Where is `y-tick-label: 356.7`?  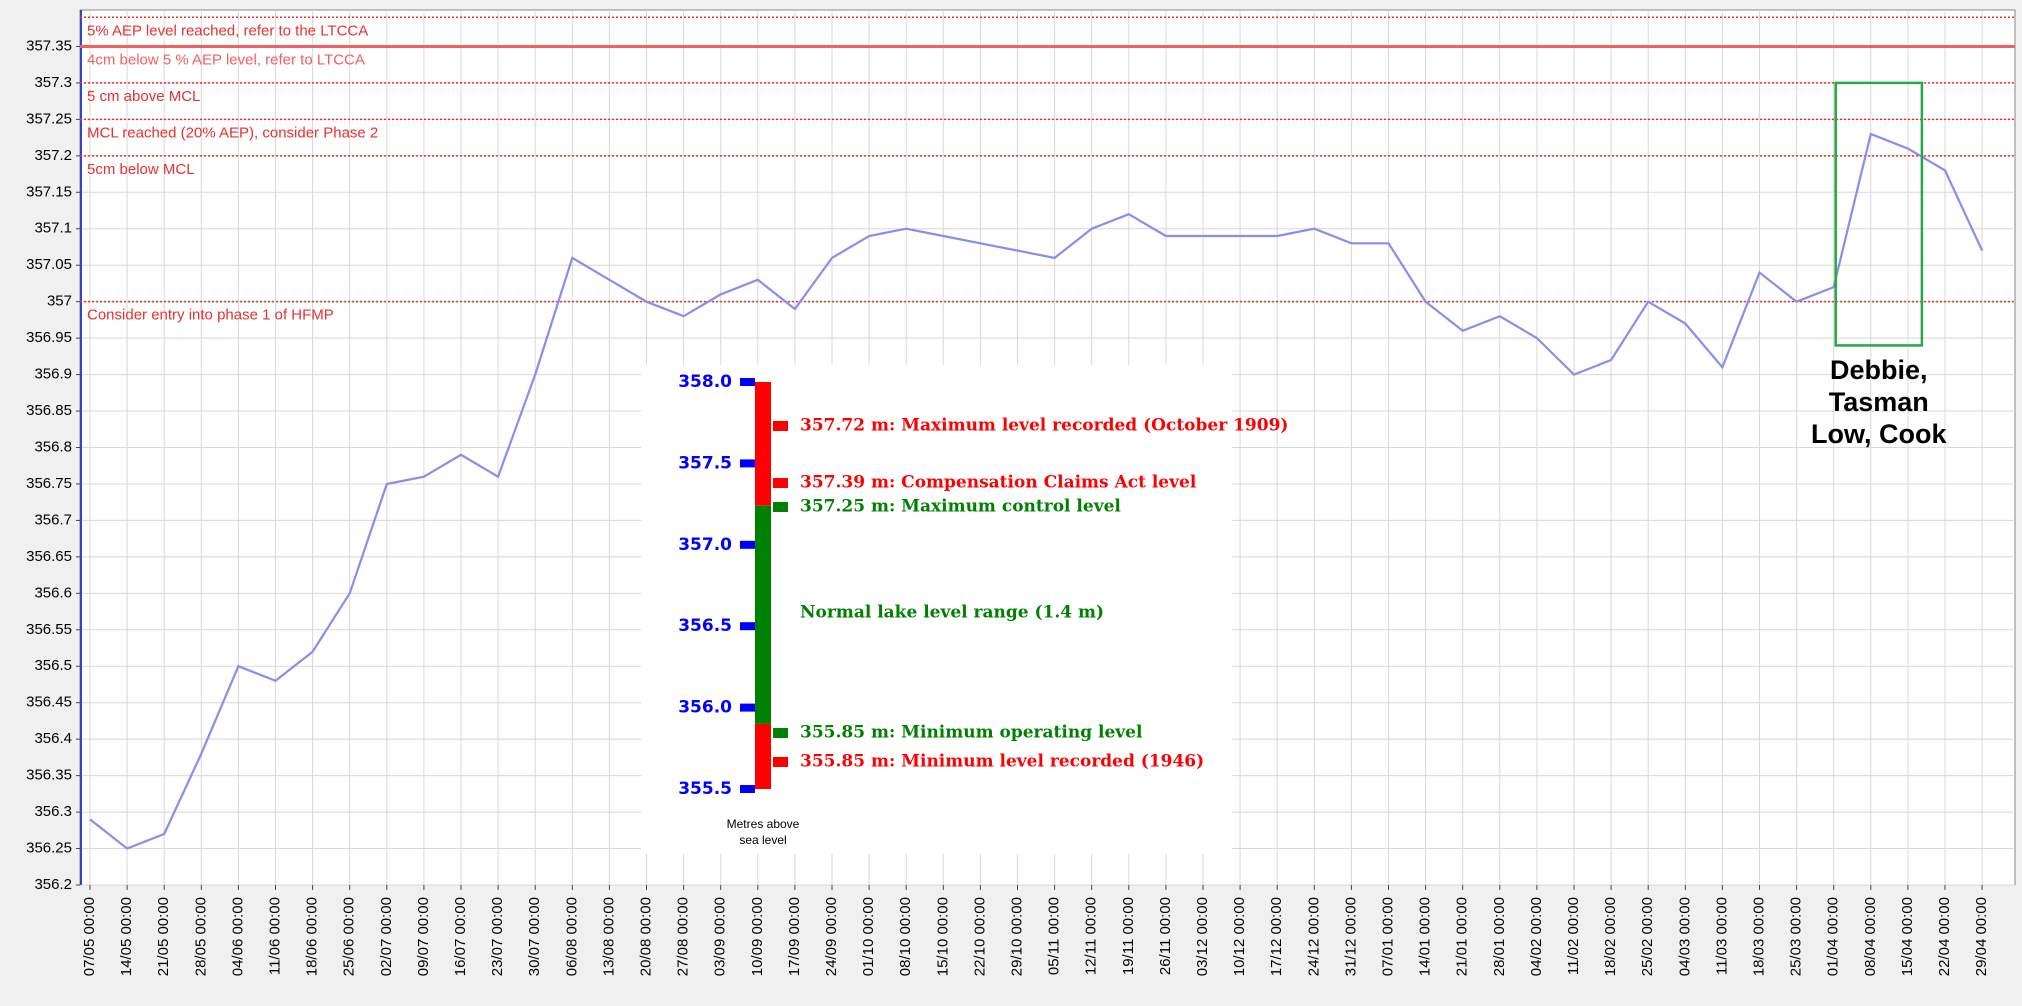
y-tick-label: 356.7 is located at coordinates (53, 519).